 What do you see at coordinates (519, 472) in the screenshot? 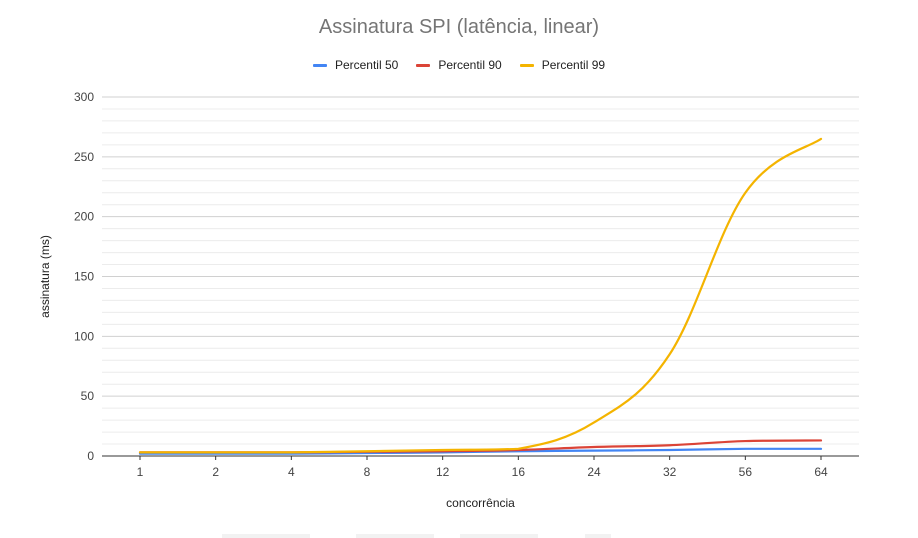
I see `x-tick-label: 16` at bounding box center [519, 472].